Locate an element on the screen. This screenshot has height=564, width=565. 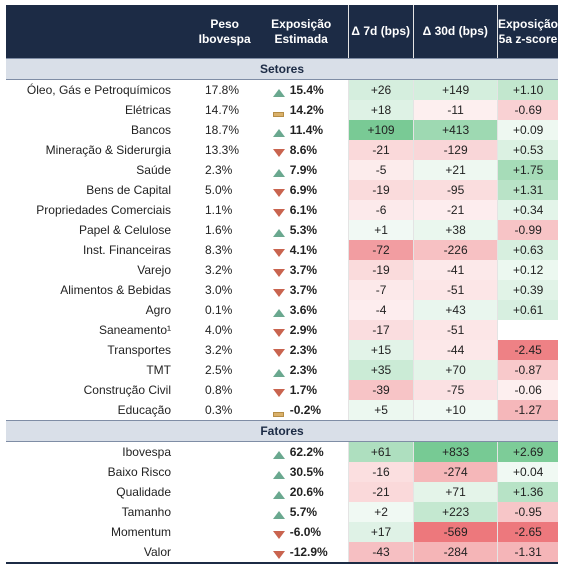
delta-30d-value: -274 is located at coordinates (455, 472).